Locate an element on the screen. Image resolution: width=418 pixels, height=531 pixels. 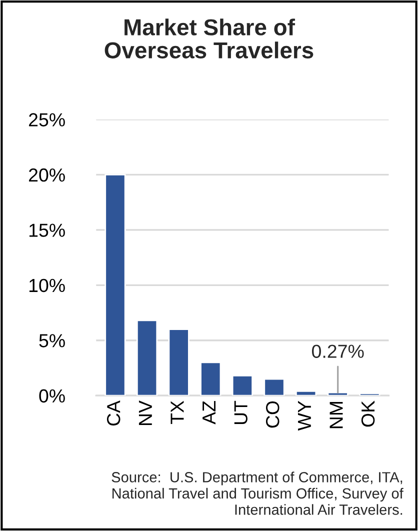
x-tick-label: CO is located at coordinates (273, 414).